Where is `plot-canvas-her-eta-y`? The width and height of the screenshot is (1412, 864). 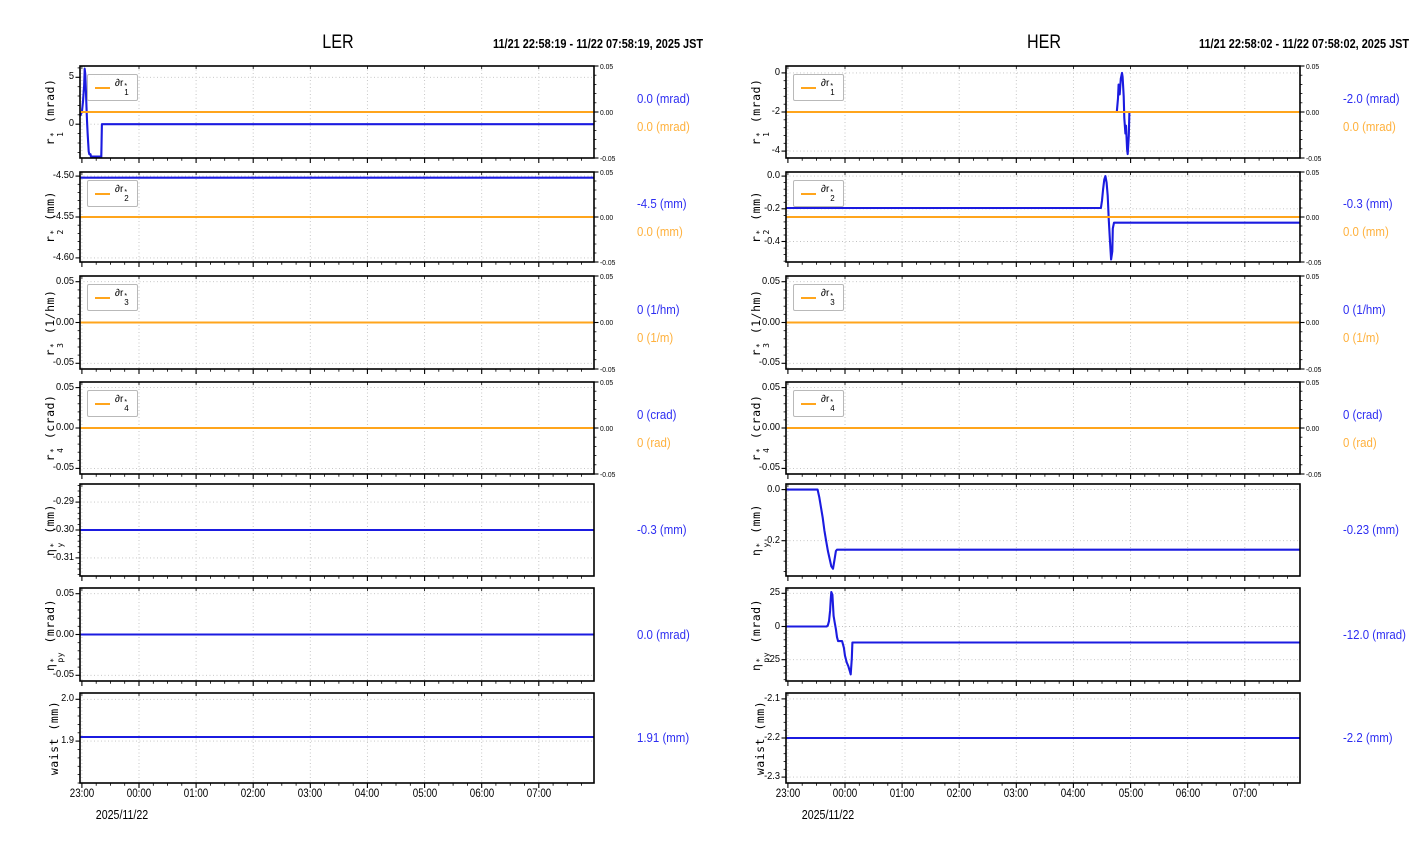
plot-canvas-her-eta-y is located at coordinates (1041, 532).